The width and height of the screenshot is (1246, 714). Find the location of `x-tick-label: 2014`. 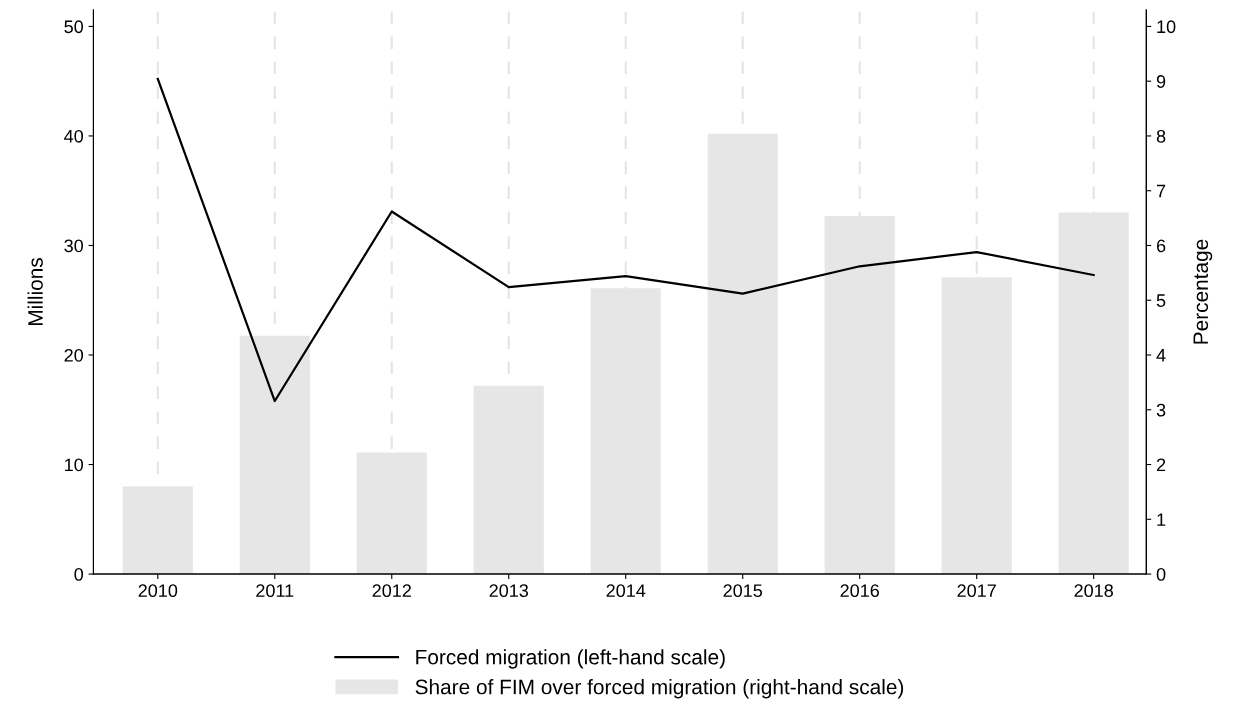

x-tick-label: 2014 is located at coordinates (626, 591).